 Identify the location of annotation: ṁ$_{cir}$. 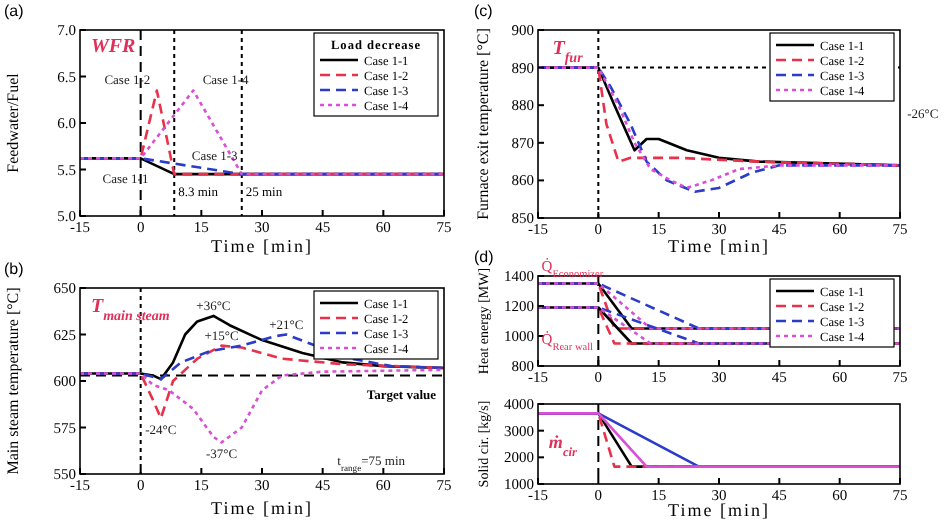
(563, 445).